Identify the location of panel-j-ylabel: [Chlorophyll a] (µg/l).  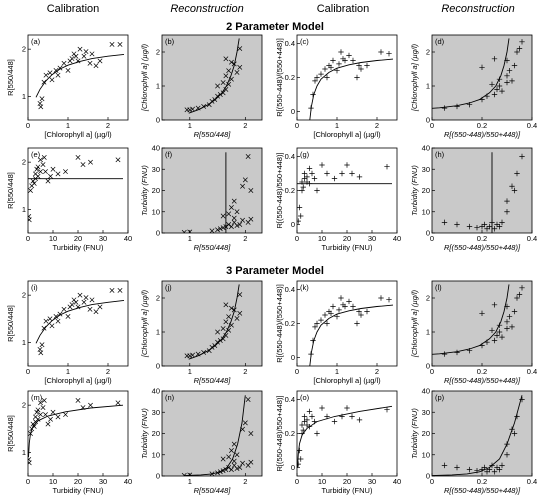
(144, 323).